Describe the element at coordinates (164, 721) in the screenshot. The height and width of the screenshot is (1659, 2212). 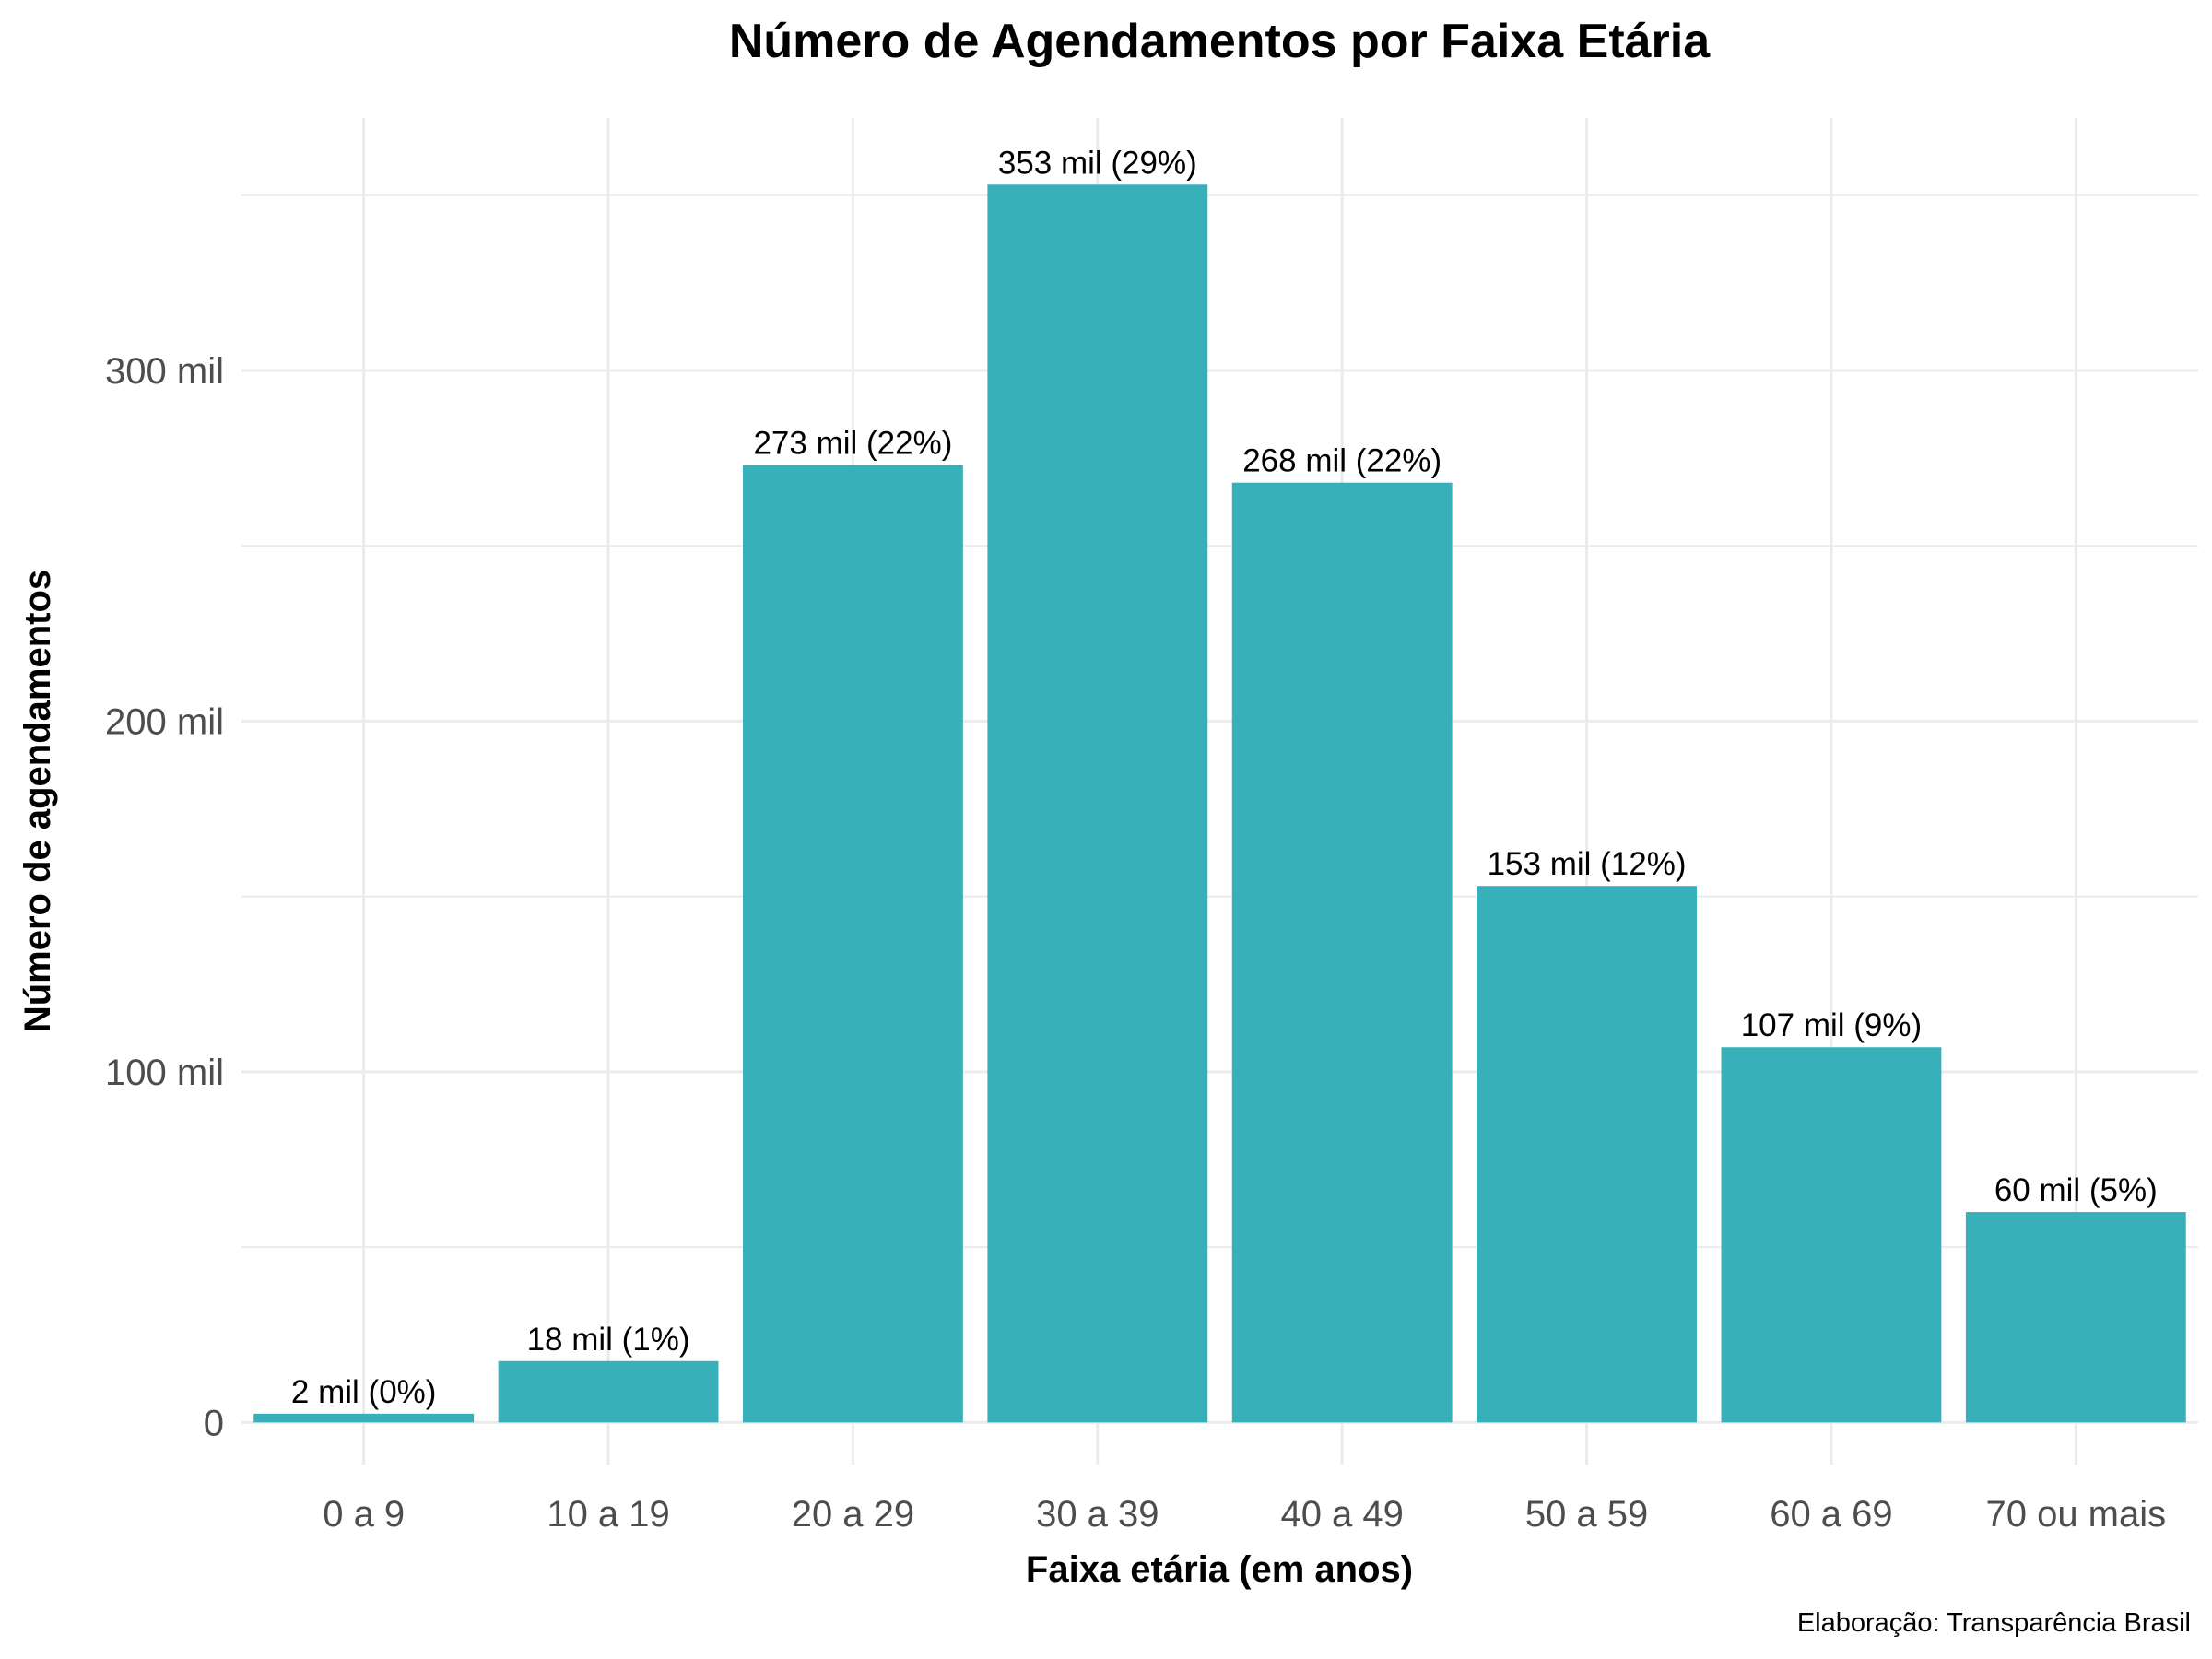
I see `y-tick-label: 200 mil` at that location.